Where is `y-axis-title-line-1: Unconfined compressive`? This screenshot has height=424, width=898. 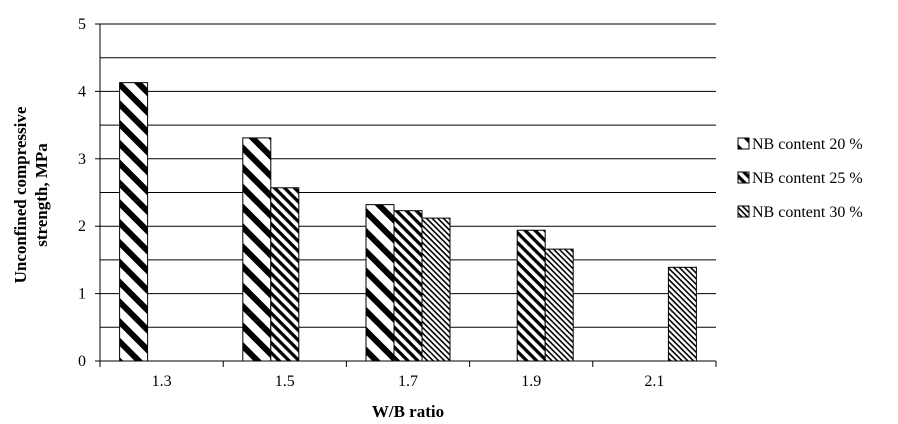 y-axis-title-line-1: Unconfined compressive is located at coordinates (20, 194).